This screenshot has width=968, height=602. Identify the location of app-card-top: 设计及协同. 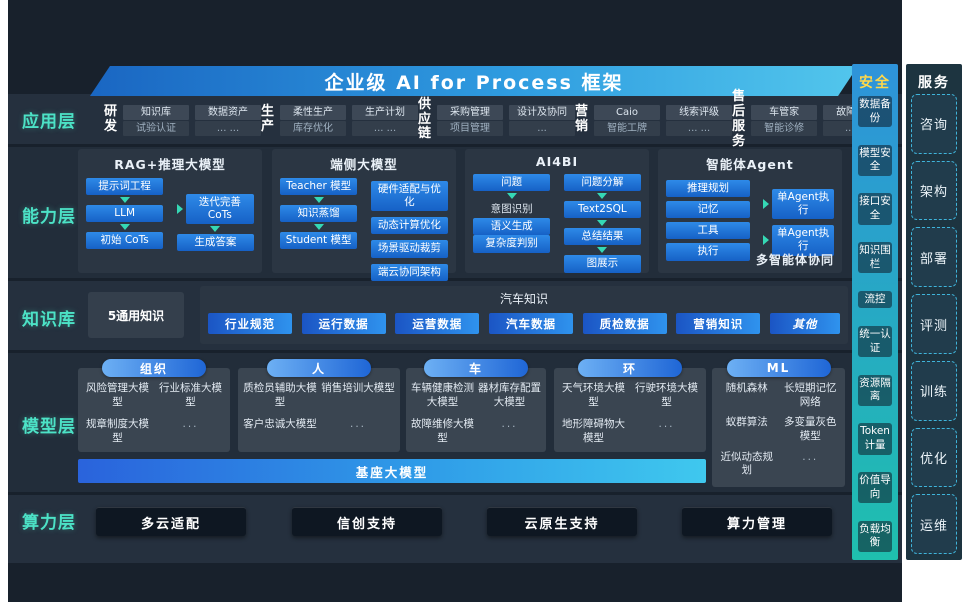
(542, 112).